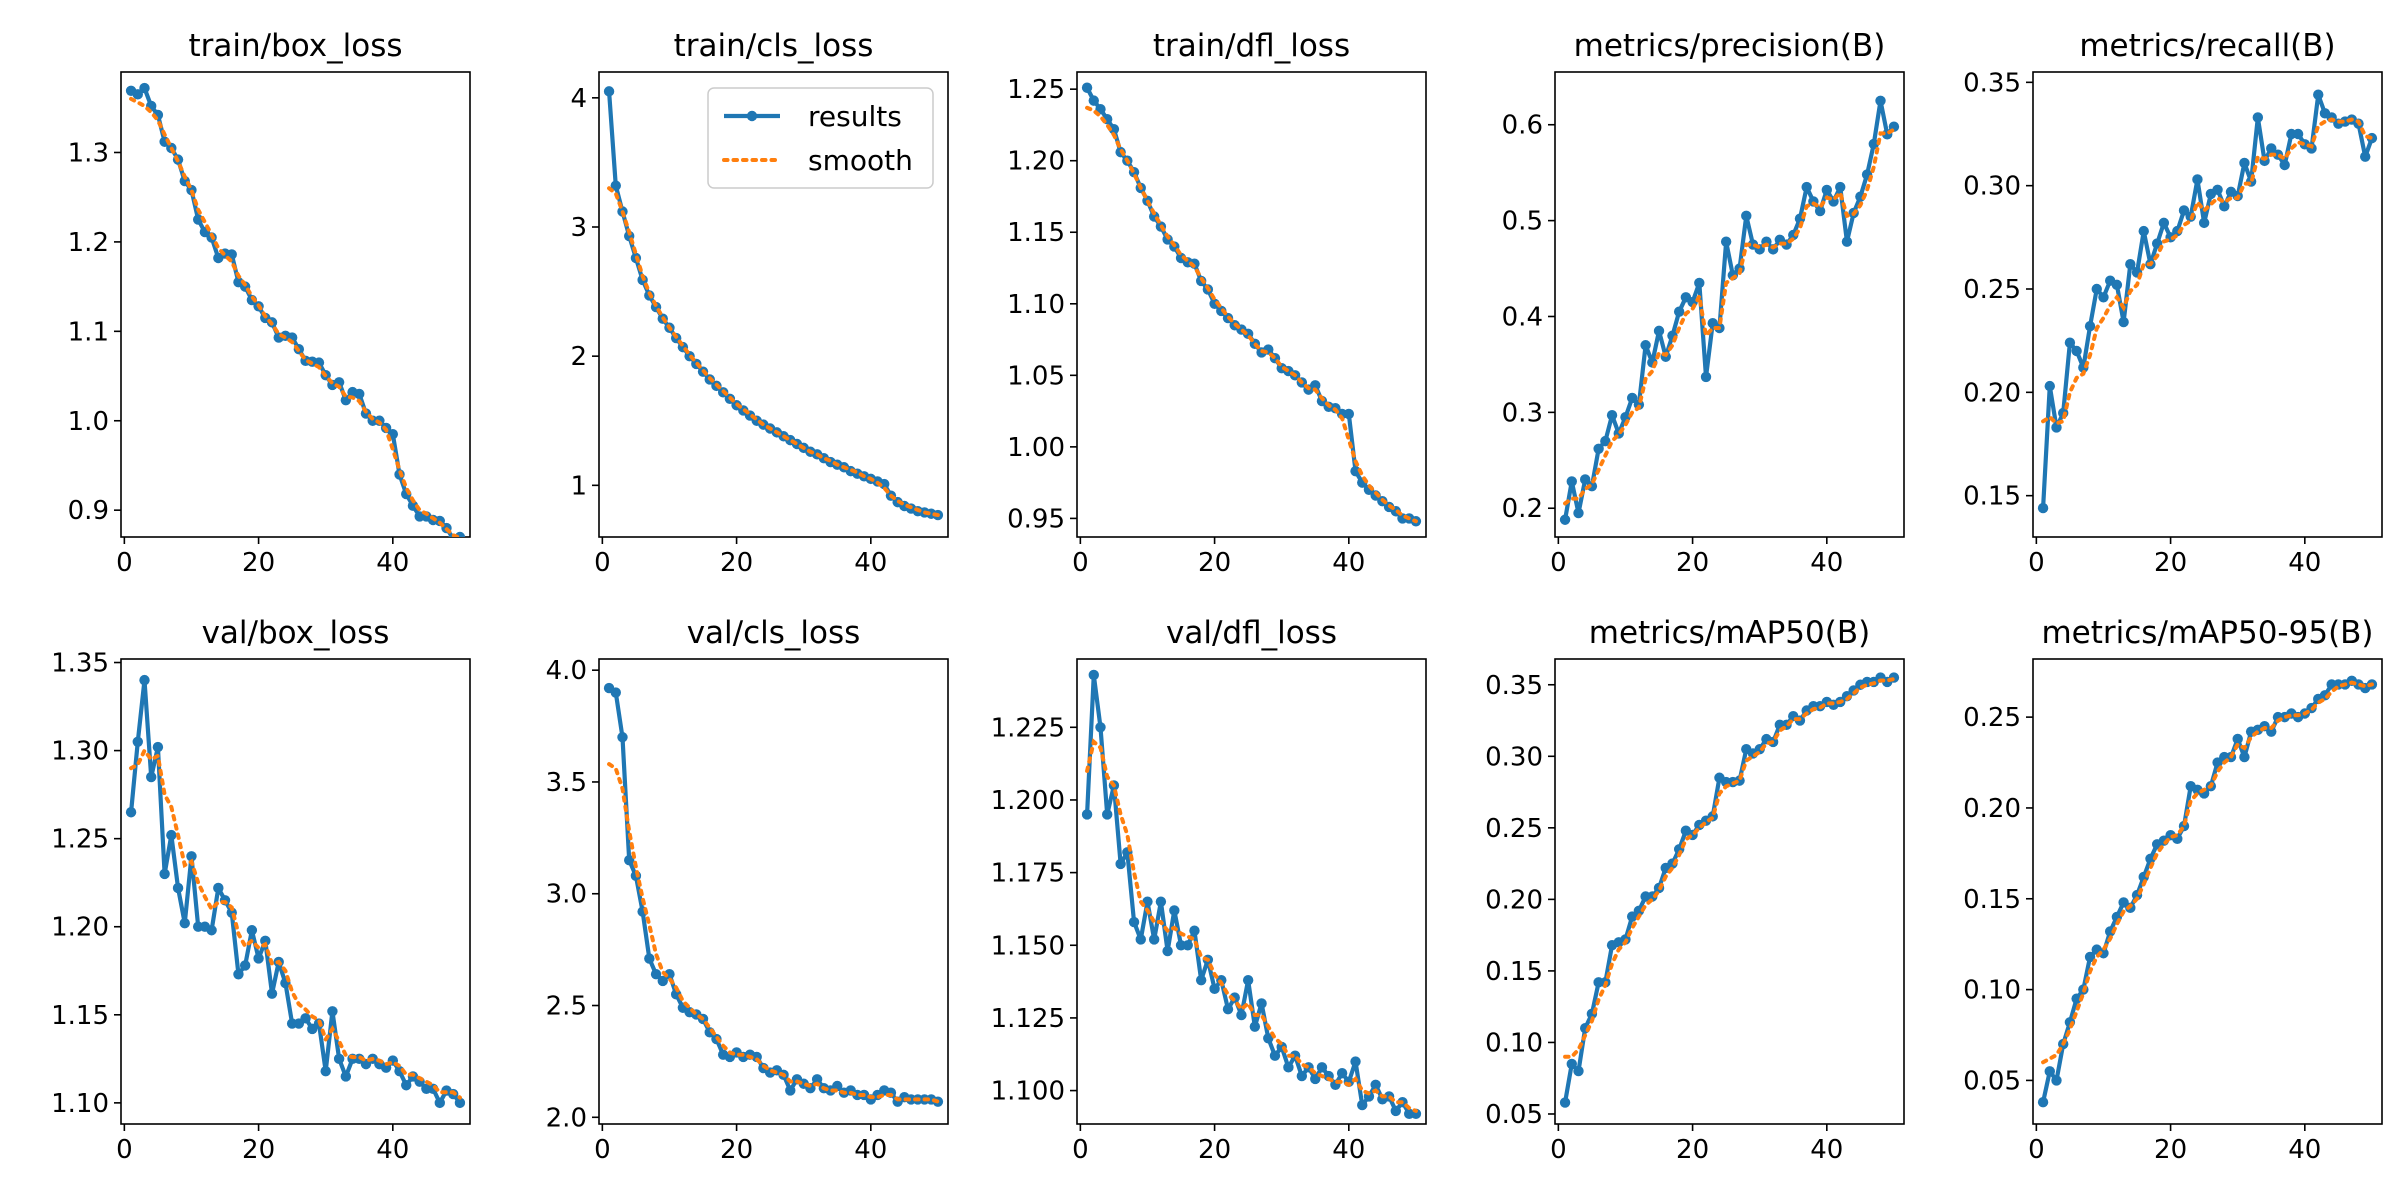 The height and width of the screenshot is (1200, 2400). What do you see at coordinates (566, 895) in the screenshot?
I see `y-tick-label: 3.0` at bounding box center [566, 895].